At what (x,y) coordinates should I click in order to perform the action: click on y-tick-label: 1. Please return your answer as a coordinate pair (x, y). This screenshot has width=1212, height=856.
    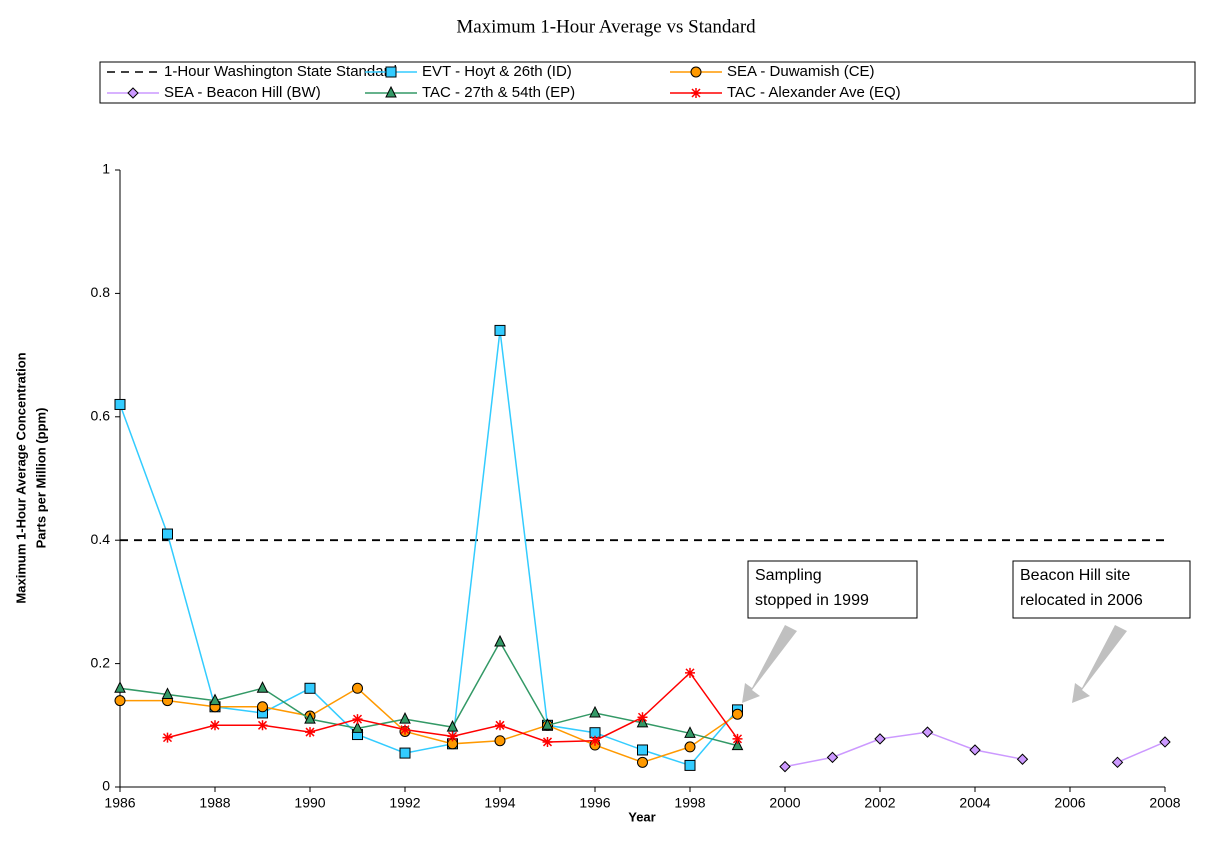
    Looking at the image, I should click on (106, 169).